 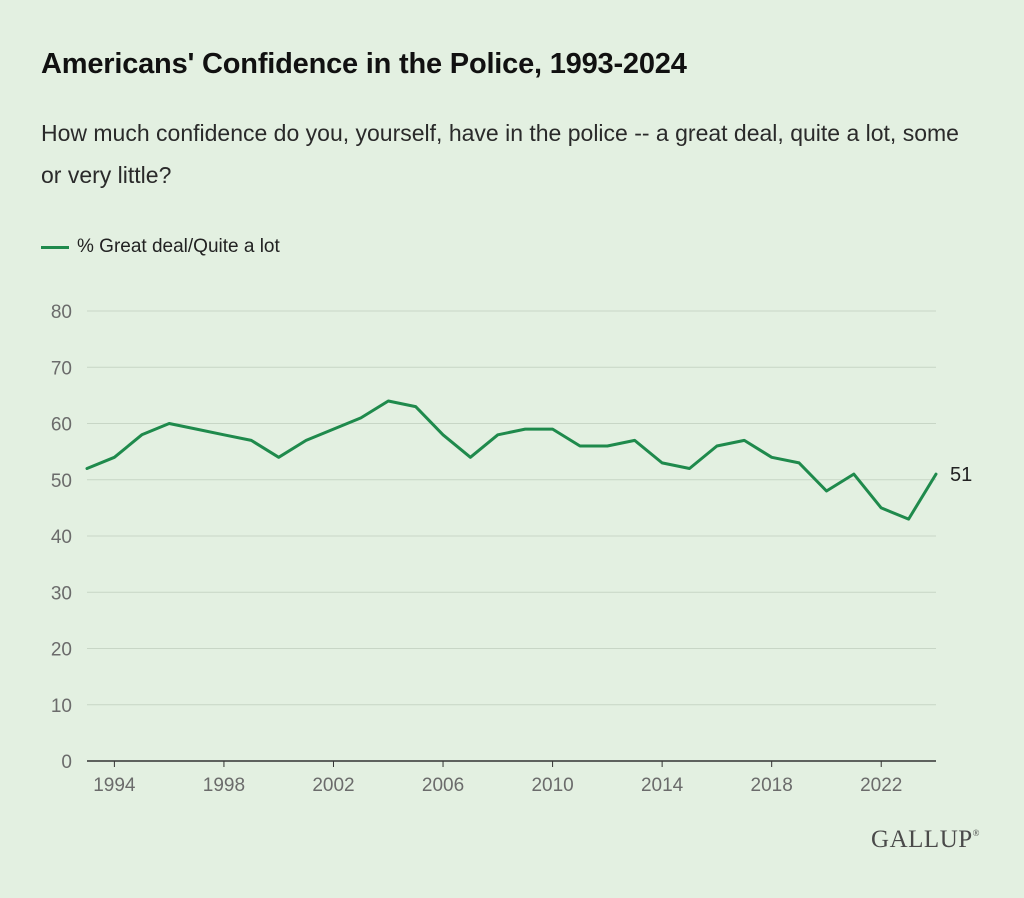 What do you see at coordinates (61, 425) in the screenshot?
I see `y-tick-label: 60` at bounding box center [61, 425].